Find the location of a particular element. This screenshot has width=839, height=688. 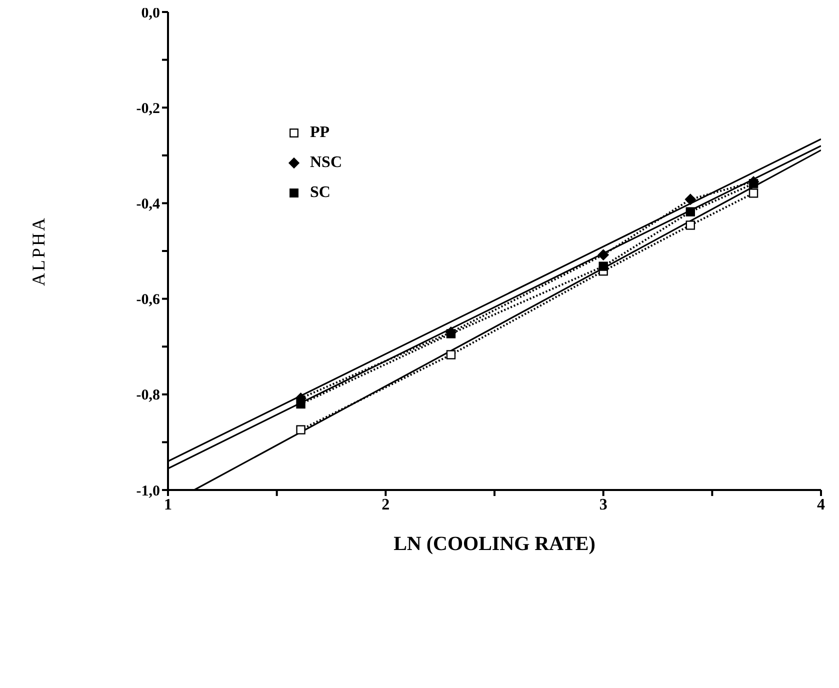

y-tick-label: -0,2 is located at coordinates (148, 108).